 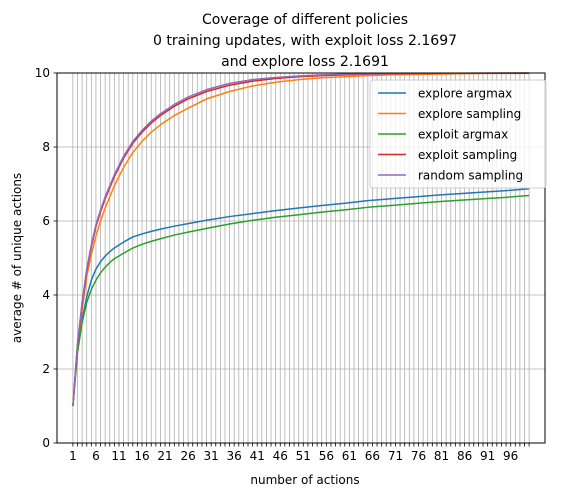 What do you see at coordinates (257, 456) in the screenshot?
I see `x-tick-label: 41` at bounding box center [257, 456].